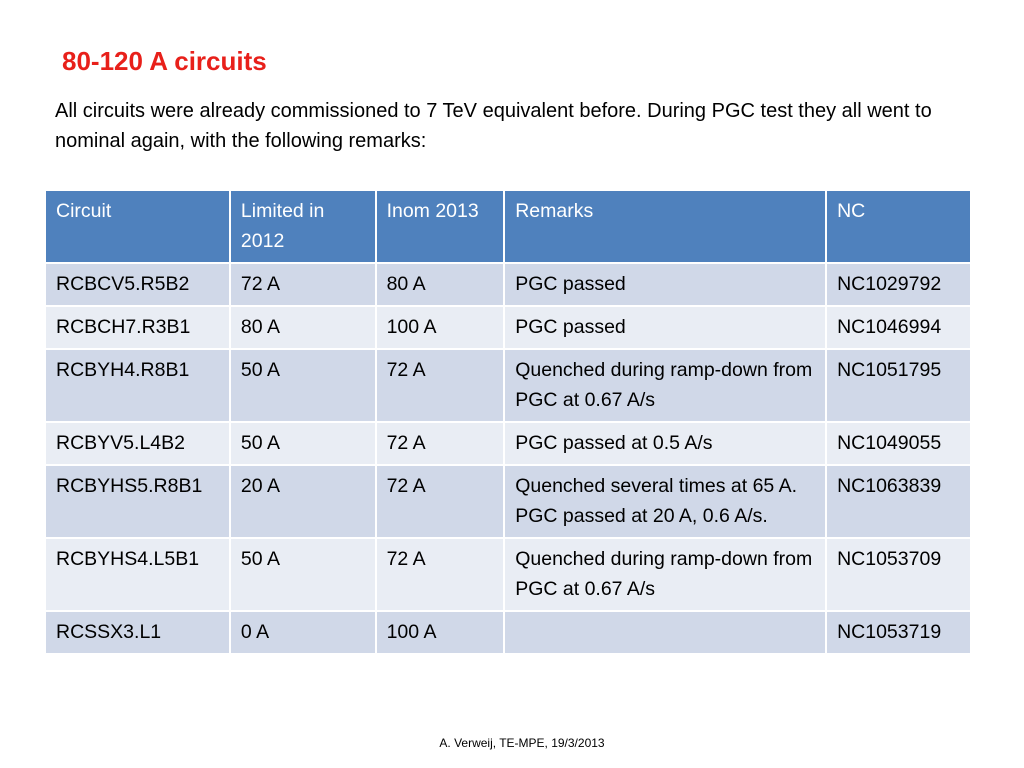  What do you see at coordinates (137, 226) in the screenshot?
I see `header-circuit: Circuit` at bounding box center [137, 226].